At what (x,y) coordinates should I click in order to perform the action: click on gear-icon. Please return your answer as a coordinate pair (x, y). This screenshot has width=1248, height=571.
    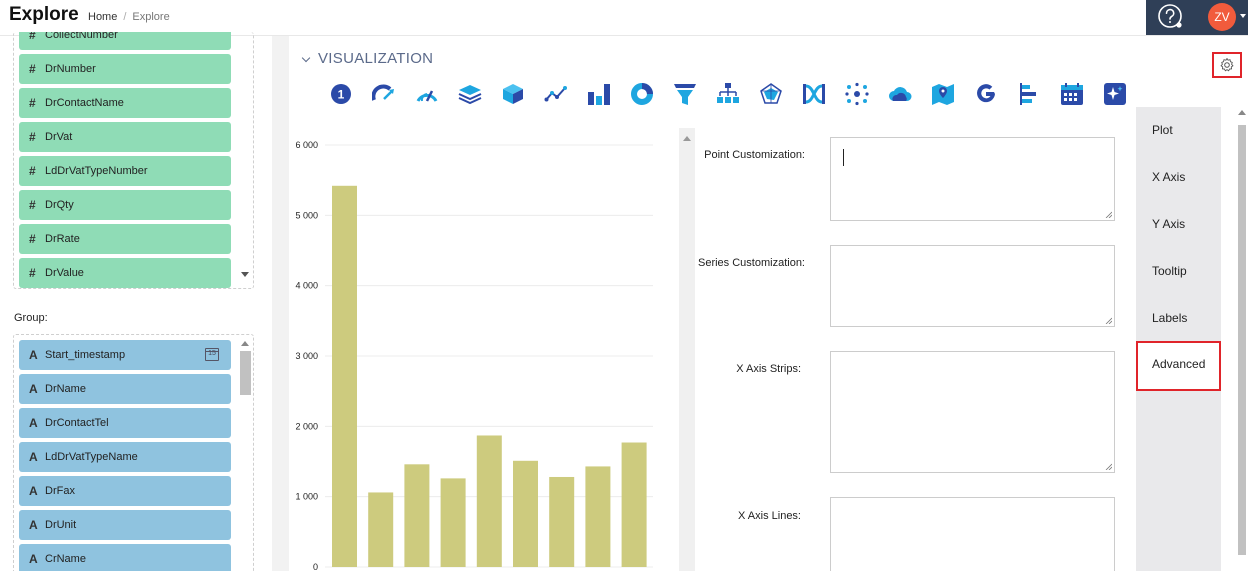
    Looking at the image, I should click on (1227, 65).